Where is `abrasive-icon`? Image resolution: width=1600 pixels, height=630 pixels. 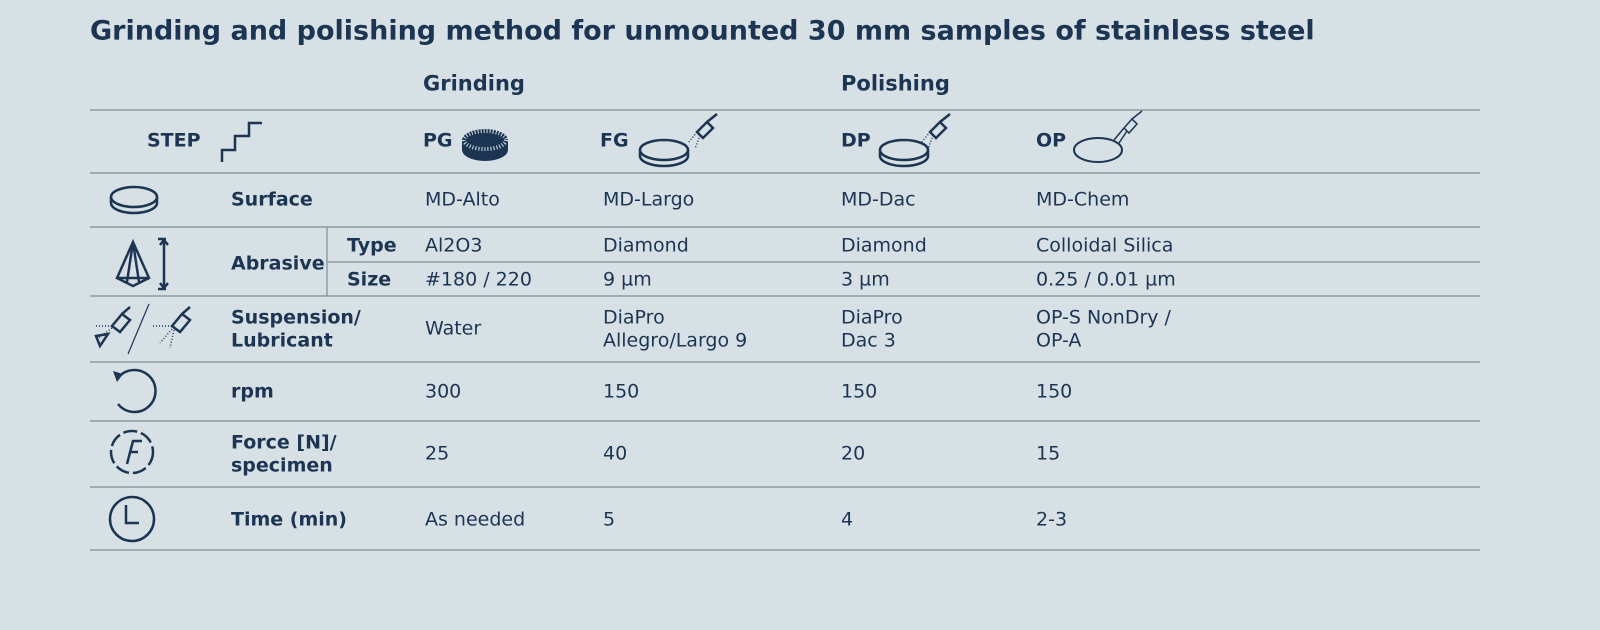 abrasive-icon is located at coordinates (142, 264).